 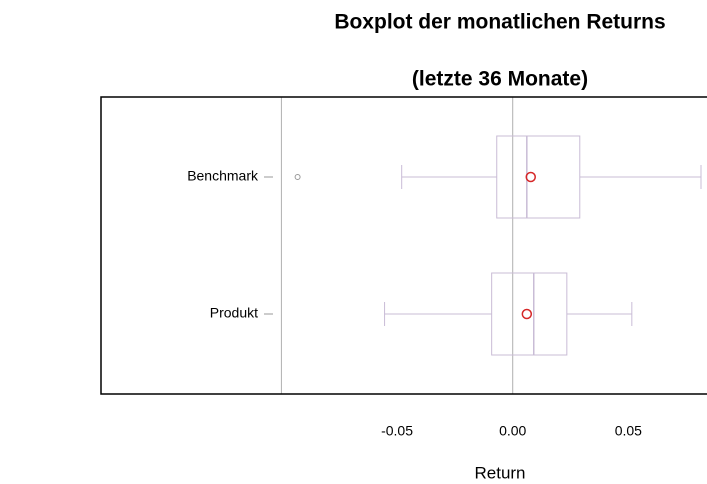 I want to click on x-tick-label: 0.05, so click(x=628, y=431).